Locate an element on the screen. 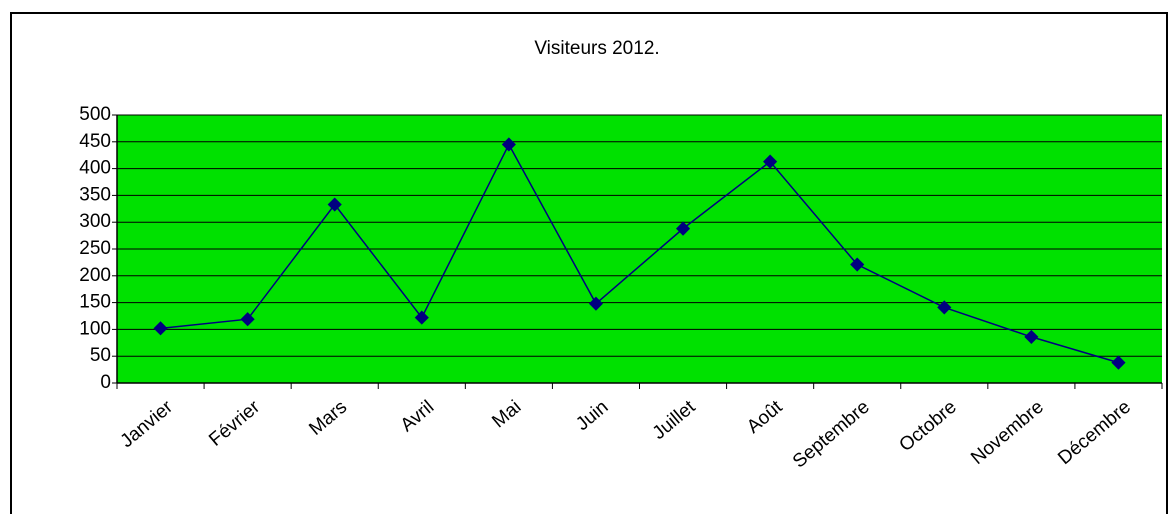 This screenshot has height=514, width=1170. y-tick-label: 350 is located at coordinates (95, 194).